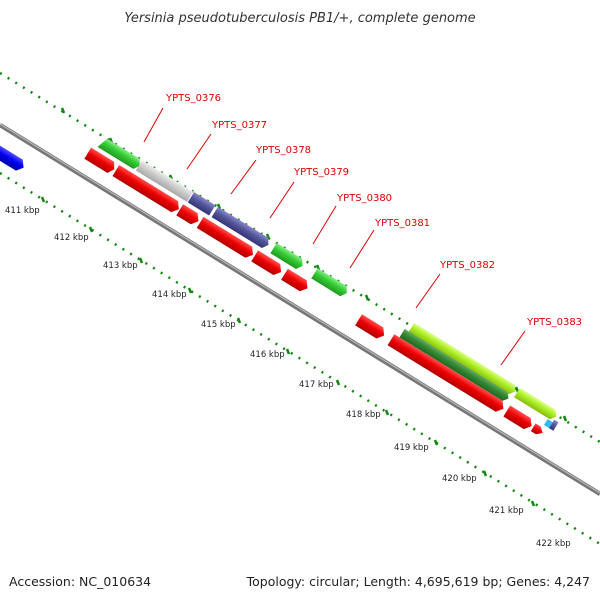 Image resolution: width=600 pixels, height=600 pixels. I want to click on tick-label-416: 416 kbp, so click(267, 355).